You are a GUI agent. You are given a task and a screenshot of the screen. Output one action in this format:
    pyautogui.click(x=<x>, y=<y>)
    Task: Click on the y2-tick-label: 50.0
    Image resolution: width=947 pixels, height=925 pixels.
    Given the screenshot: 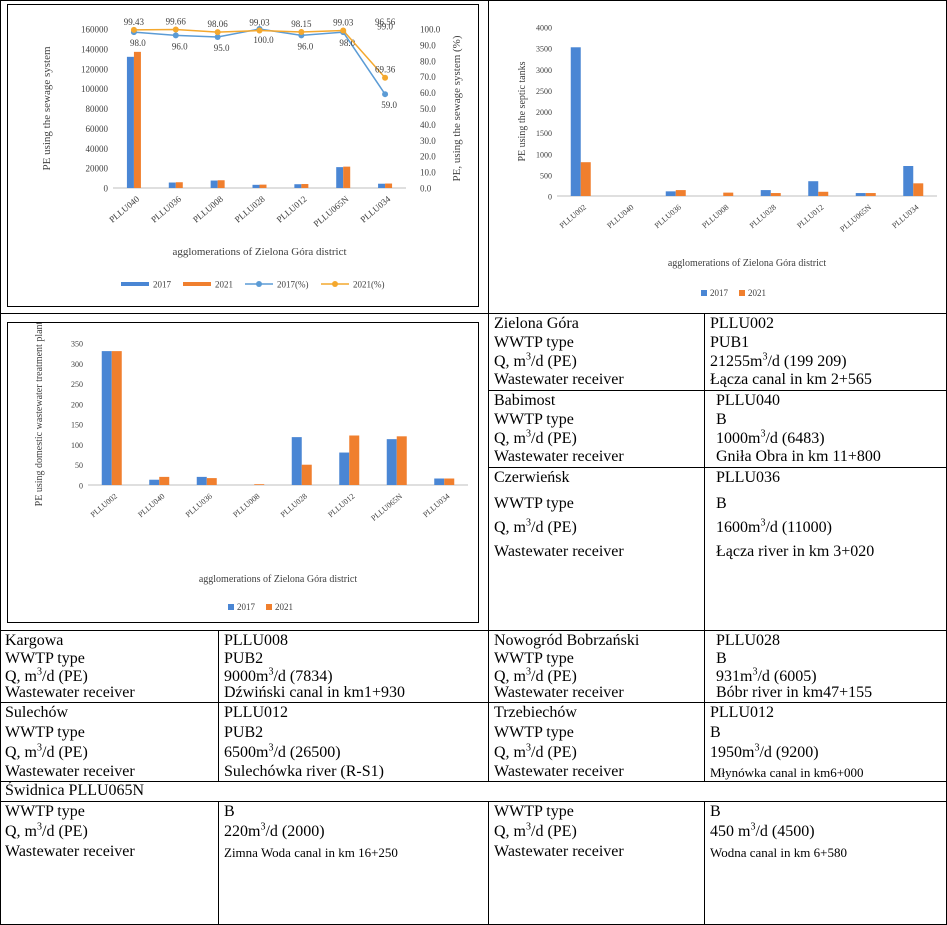 What is the action you would take?
    pyautogui.click(x=428, y=109)
    